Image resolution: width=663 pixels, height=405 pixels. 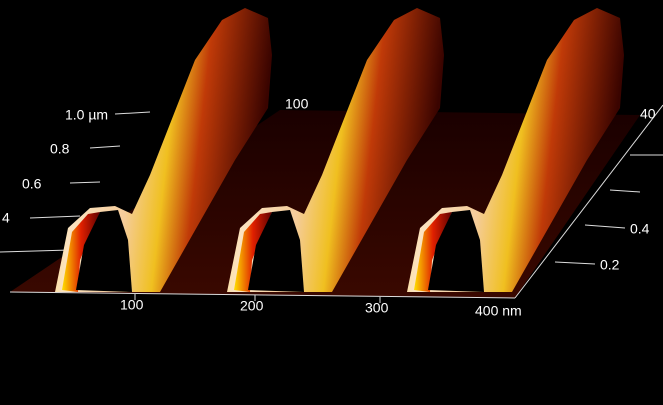 I want to click on y-tick-label: 0.2, so click(x=610, y=265).